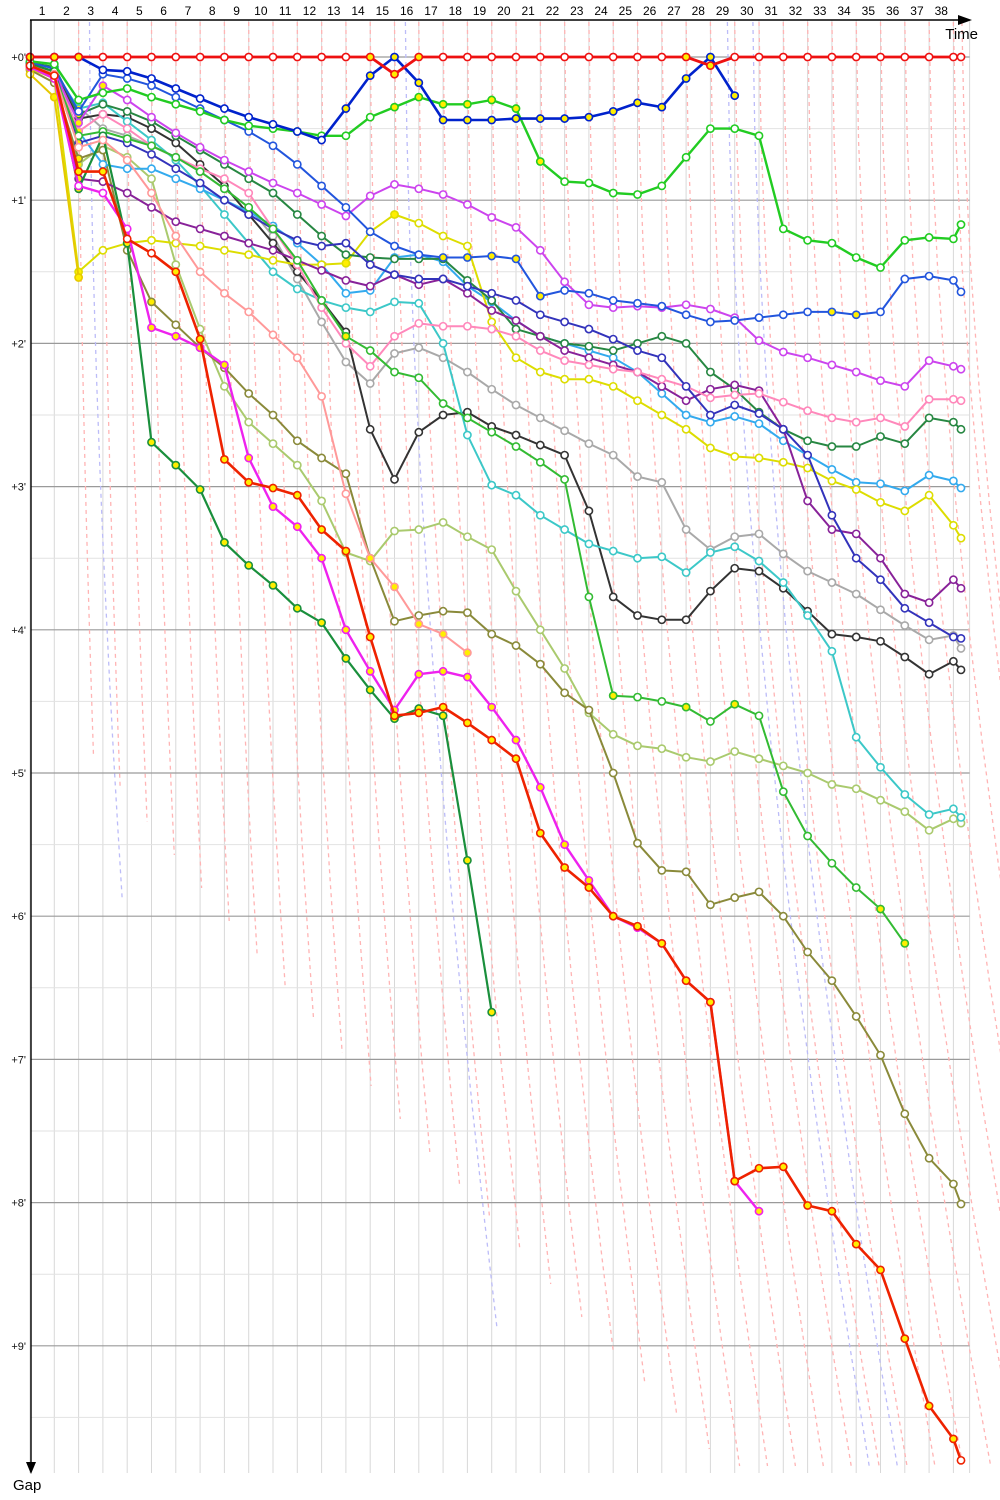 This screenshot has height=1500, width=1000. Describe the element at coordinates (236, 11) in the screenshot. I see `time-tick-label: 9` at that location.